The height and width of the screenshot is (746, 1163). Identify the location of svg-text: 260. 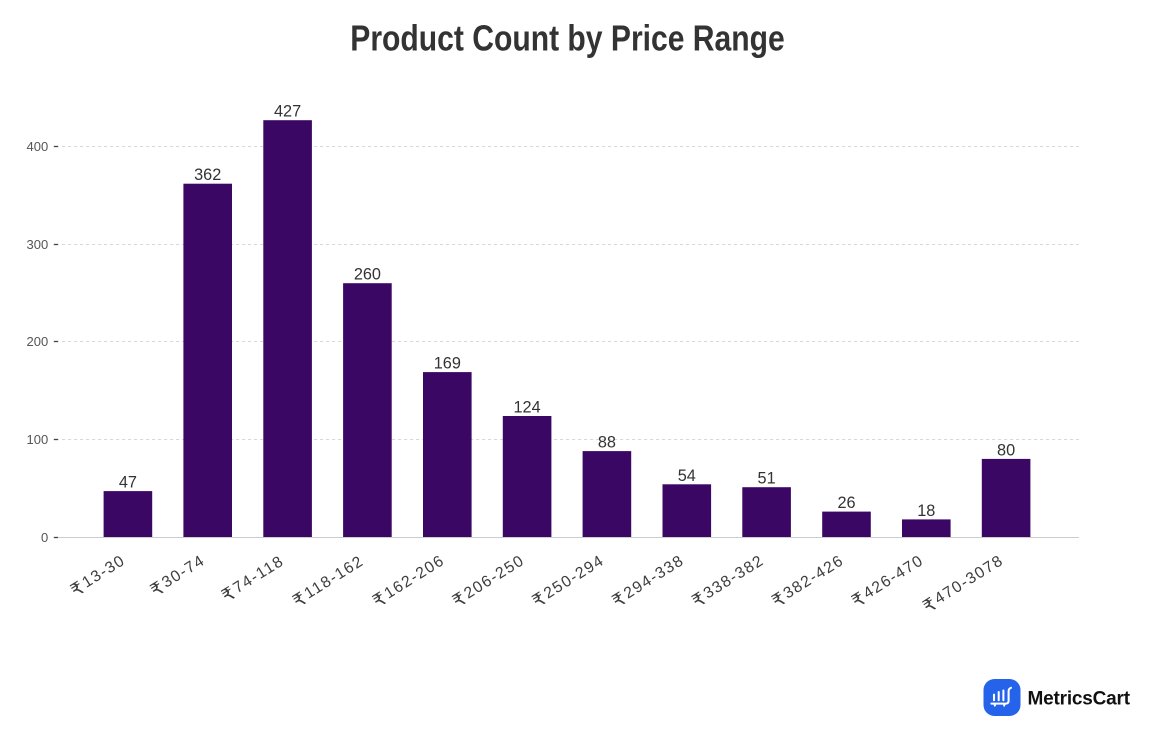
(367, 275).